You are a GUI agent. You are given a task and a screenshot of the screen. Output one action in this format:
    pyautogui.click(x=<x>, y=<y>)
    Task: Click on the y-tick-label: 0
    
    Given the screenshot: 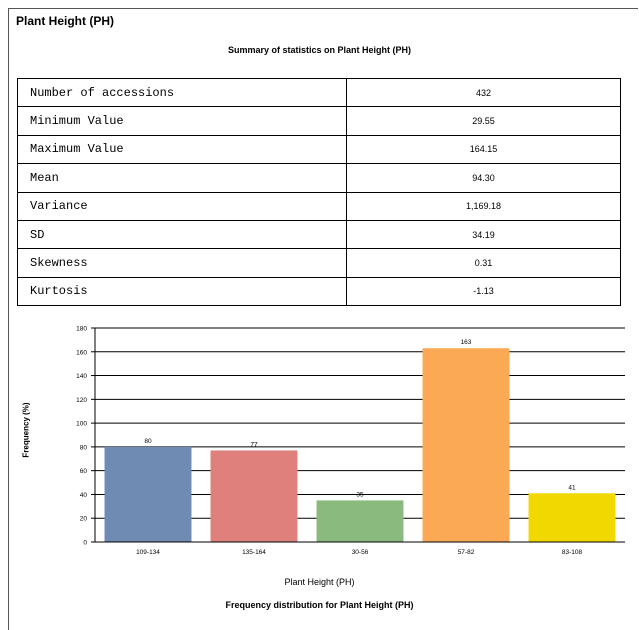 What is the action you would take?
    pyautogui.click(x=85, y=543)
    